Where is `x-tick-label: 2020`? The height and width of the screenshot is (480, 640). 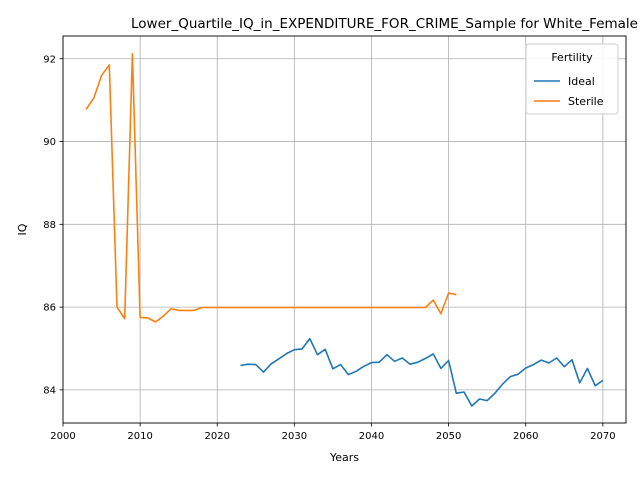 x-tick-label: 2020 is located at coordinates (217, 436).